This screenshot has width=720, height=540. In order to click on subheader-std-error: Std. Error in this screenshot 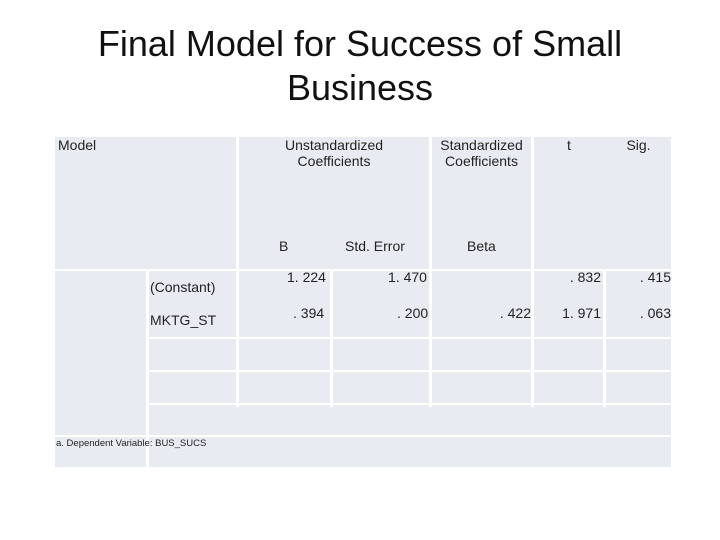, I will do `click(375, 246)`.